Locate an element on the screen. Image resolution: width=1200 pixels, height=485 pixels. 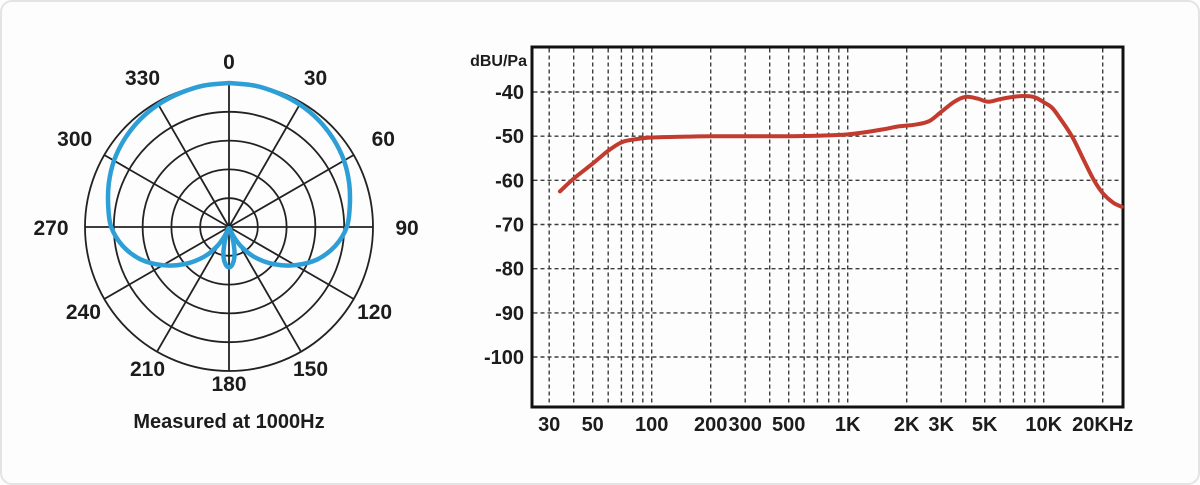
frequency-response-curve is located at coordinates (840, 151).